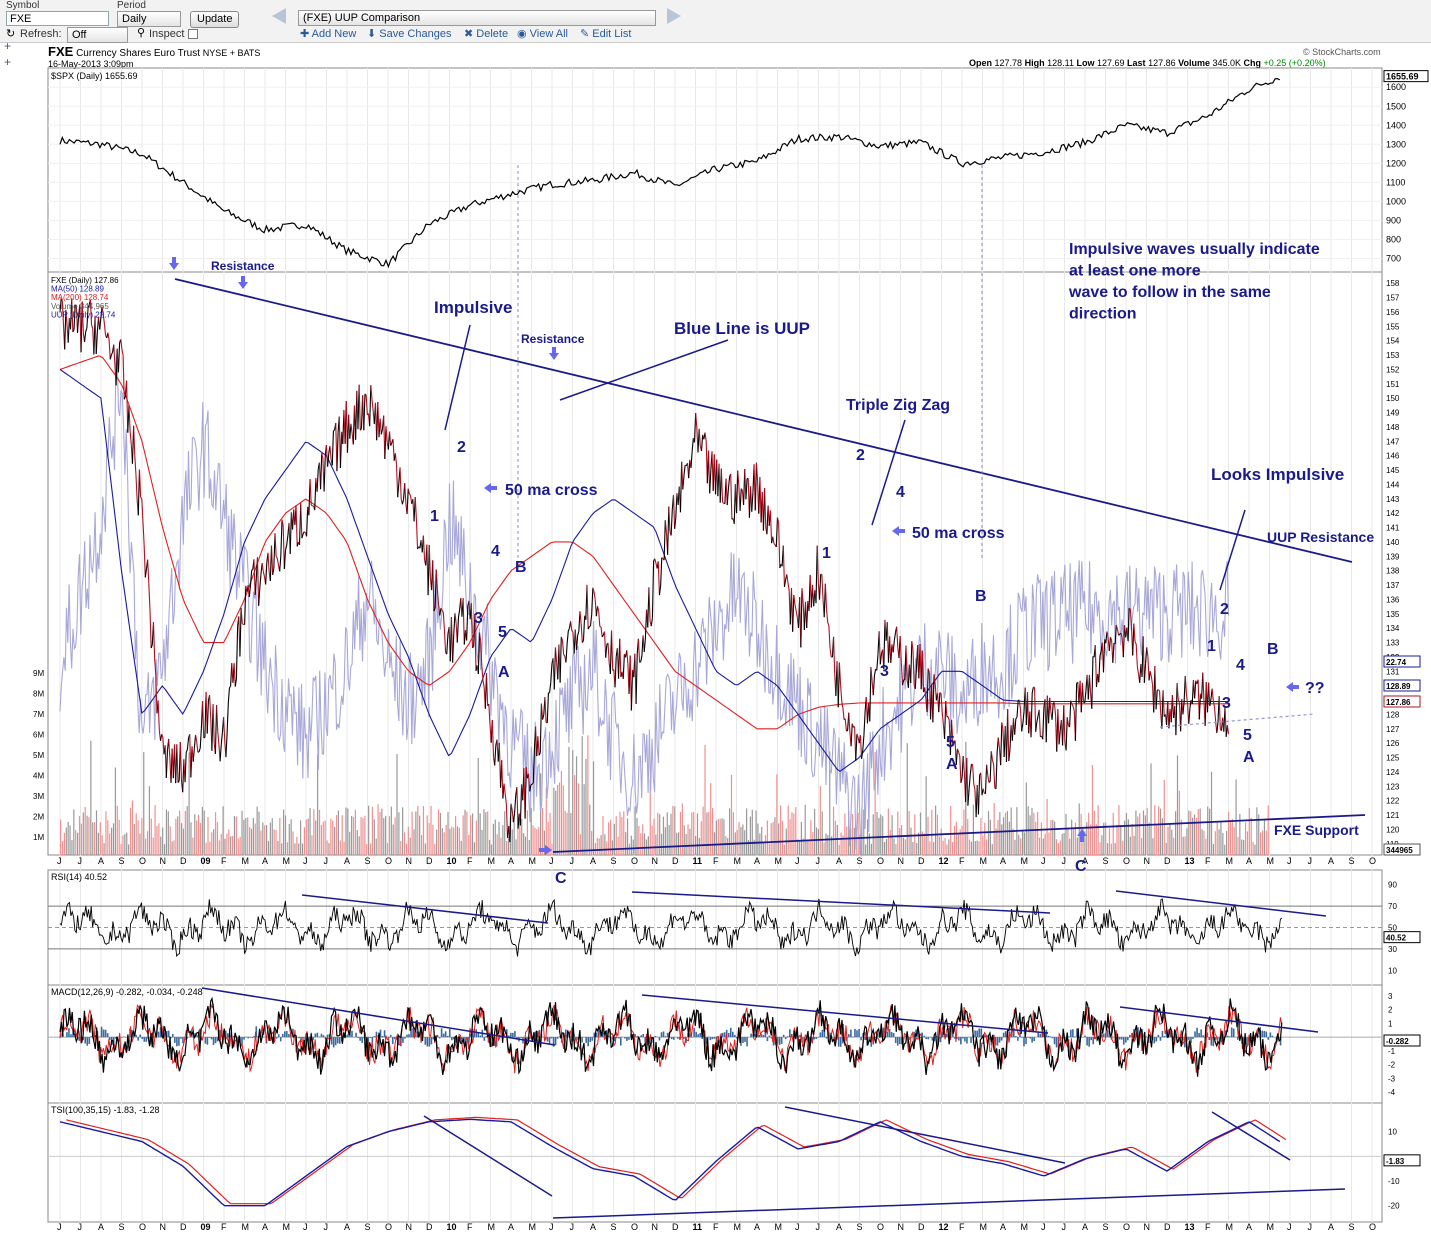 Image resolution: width=1431 pixels, height=1238 pixels. What do you see at coordinates (542, 34) in the screenshot?
I see `view-all-link: ◉ View All` at bounding box center [542, 34].